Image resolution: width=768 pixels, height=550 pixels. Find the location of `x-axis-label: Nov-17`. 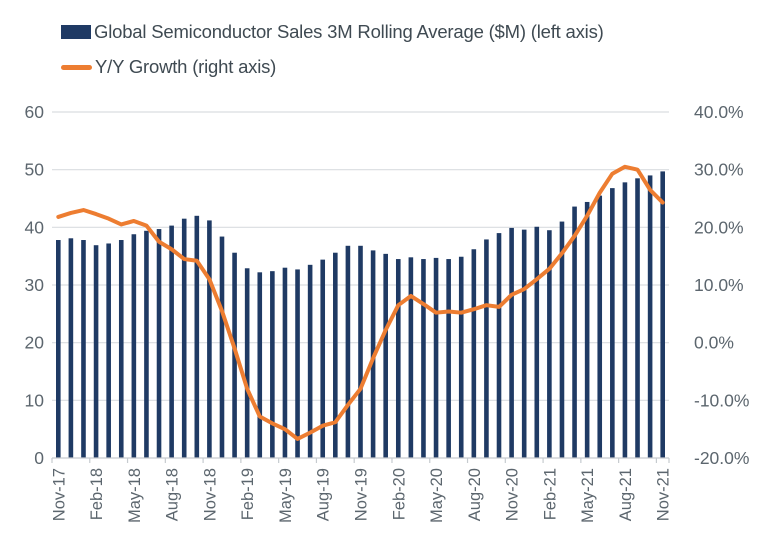

x-axis-label: Nov-17 is located at coordinates (59, 494).